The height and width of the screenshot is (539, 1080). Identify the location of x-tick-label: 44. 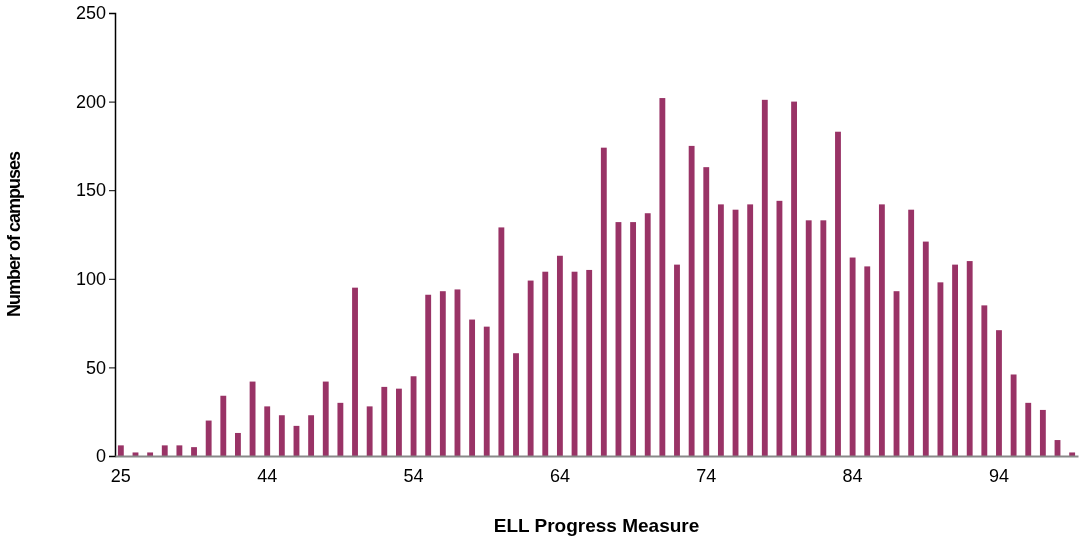
(267, 476).